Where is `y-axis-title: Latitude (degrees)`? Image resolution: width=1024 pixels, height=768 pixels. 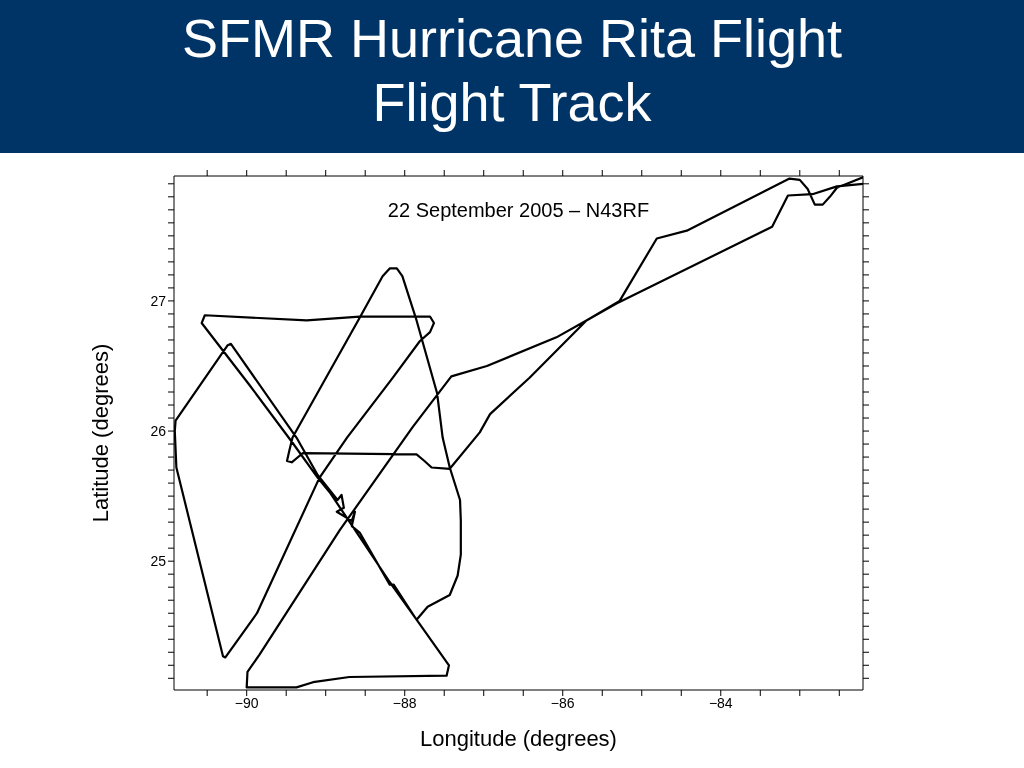
y-axis-title: Latitude (degrees) is located at coordinates (100, 433).